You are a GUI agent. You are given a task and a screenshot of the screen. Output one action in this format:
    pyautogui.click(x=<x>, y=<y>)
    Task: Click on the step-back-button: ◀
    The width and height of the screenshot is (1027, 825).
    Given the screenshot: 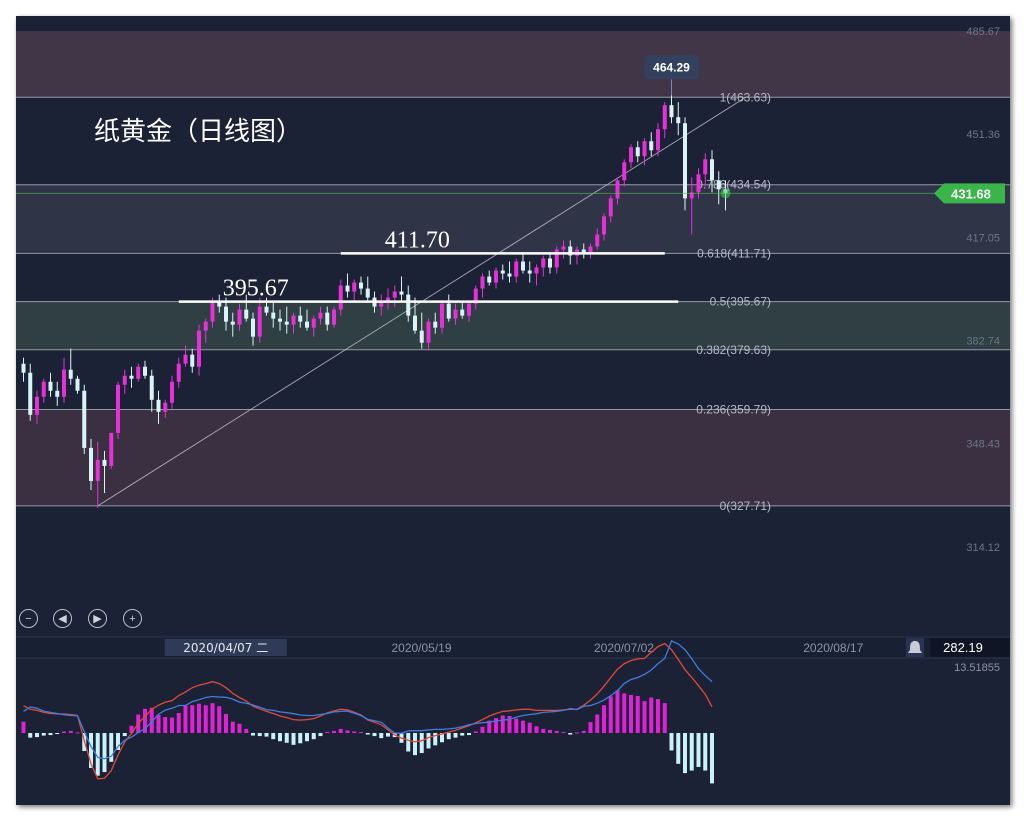 What is the action you would take?
    pyautogui.click(x=62, y=618)
    